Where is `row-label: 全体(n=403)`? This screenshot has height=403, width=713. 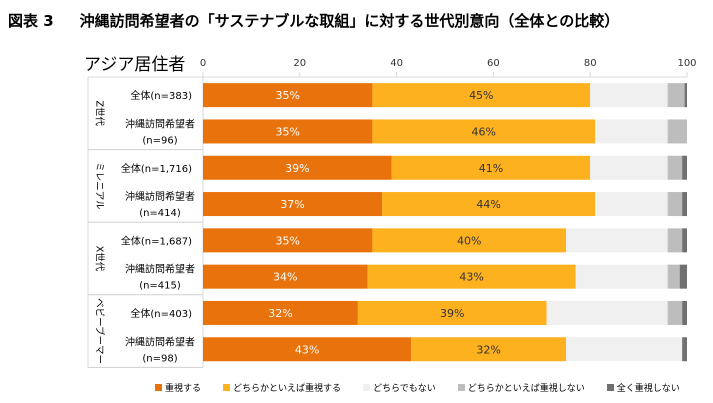
row-label: 全体(n=403) is located at coordinates (161, 313).